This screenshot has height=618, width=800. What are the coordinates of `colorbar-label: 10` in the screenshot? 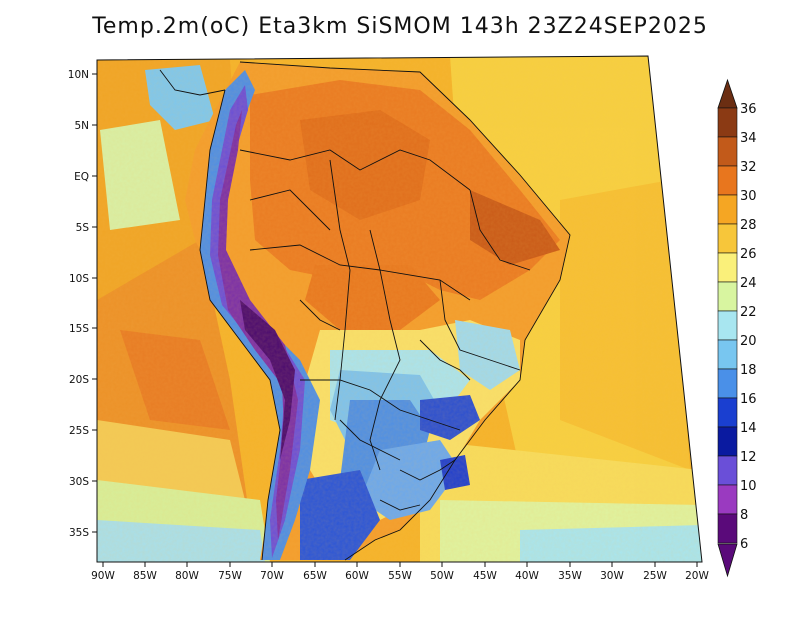 It's located at (748, 486).